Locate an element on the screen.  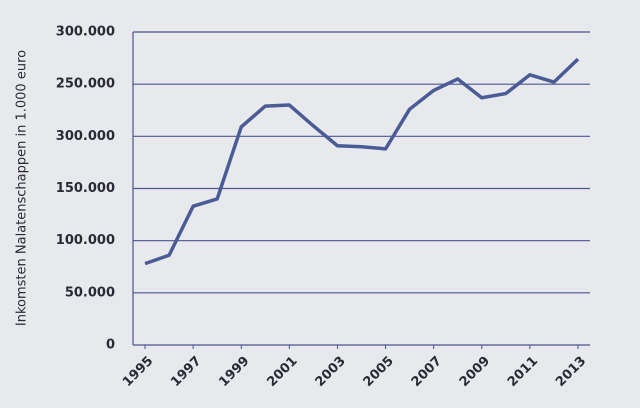
y-axis-label: Inkomsten Nalatenschappen in 1.000 euro is located at coordinates (22, 188).